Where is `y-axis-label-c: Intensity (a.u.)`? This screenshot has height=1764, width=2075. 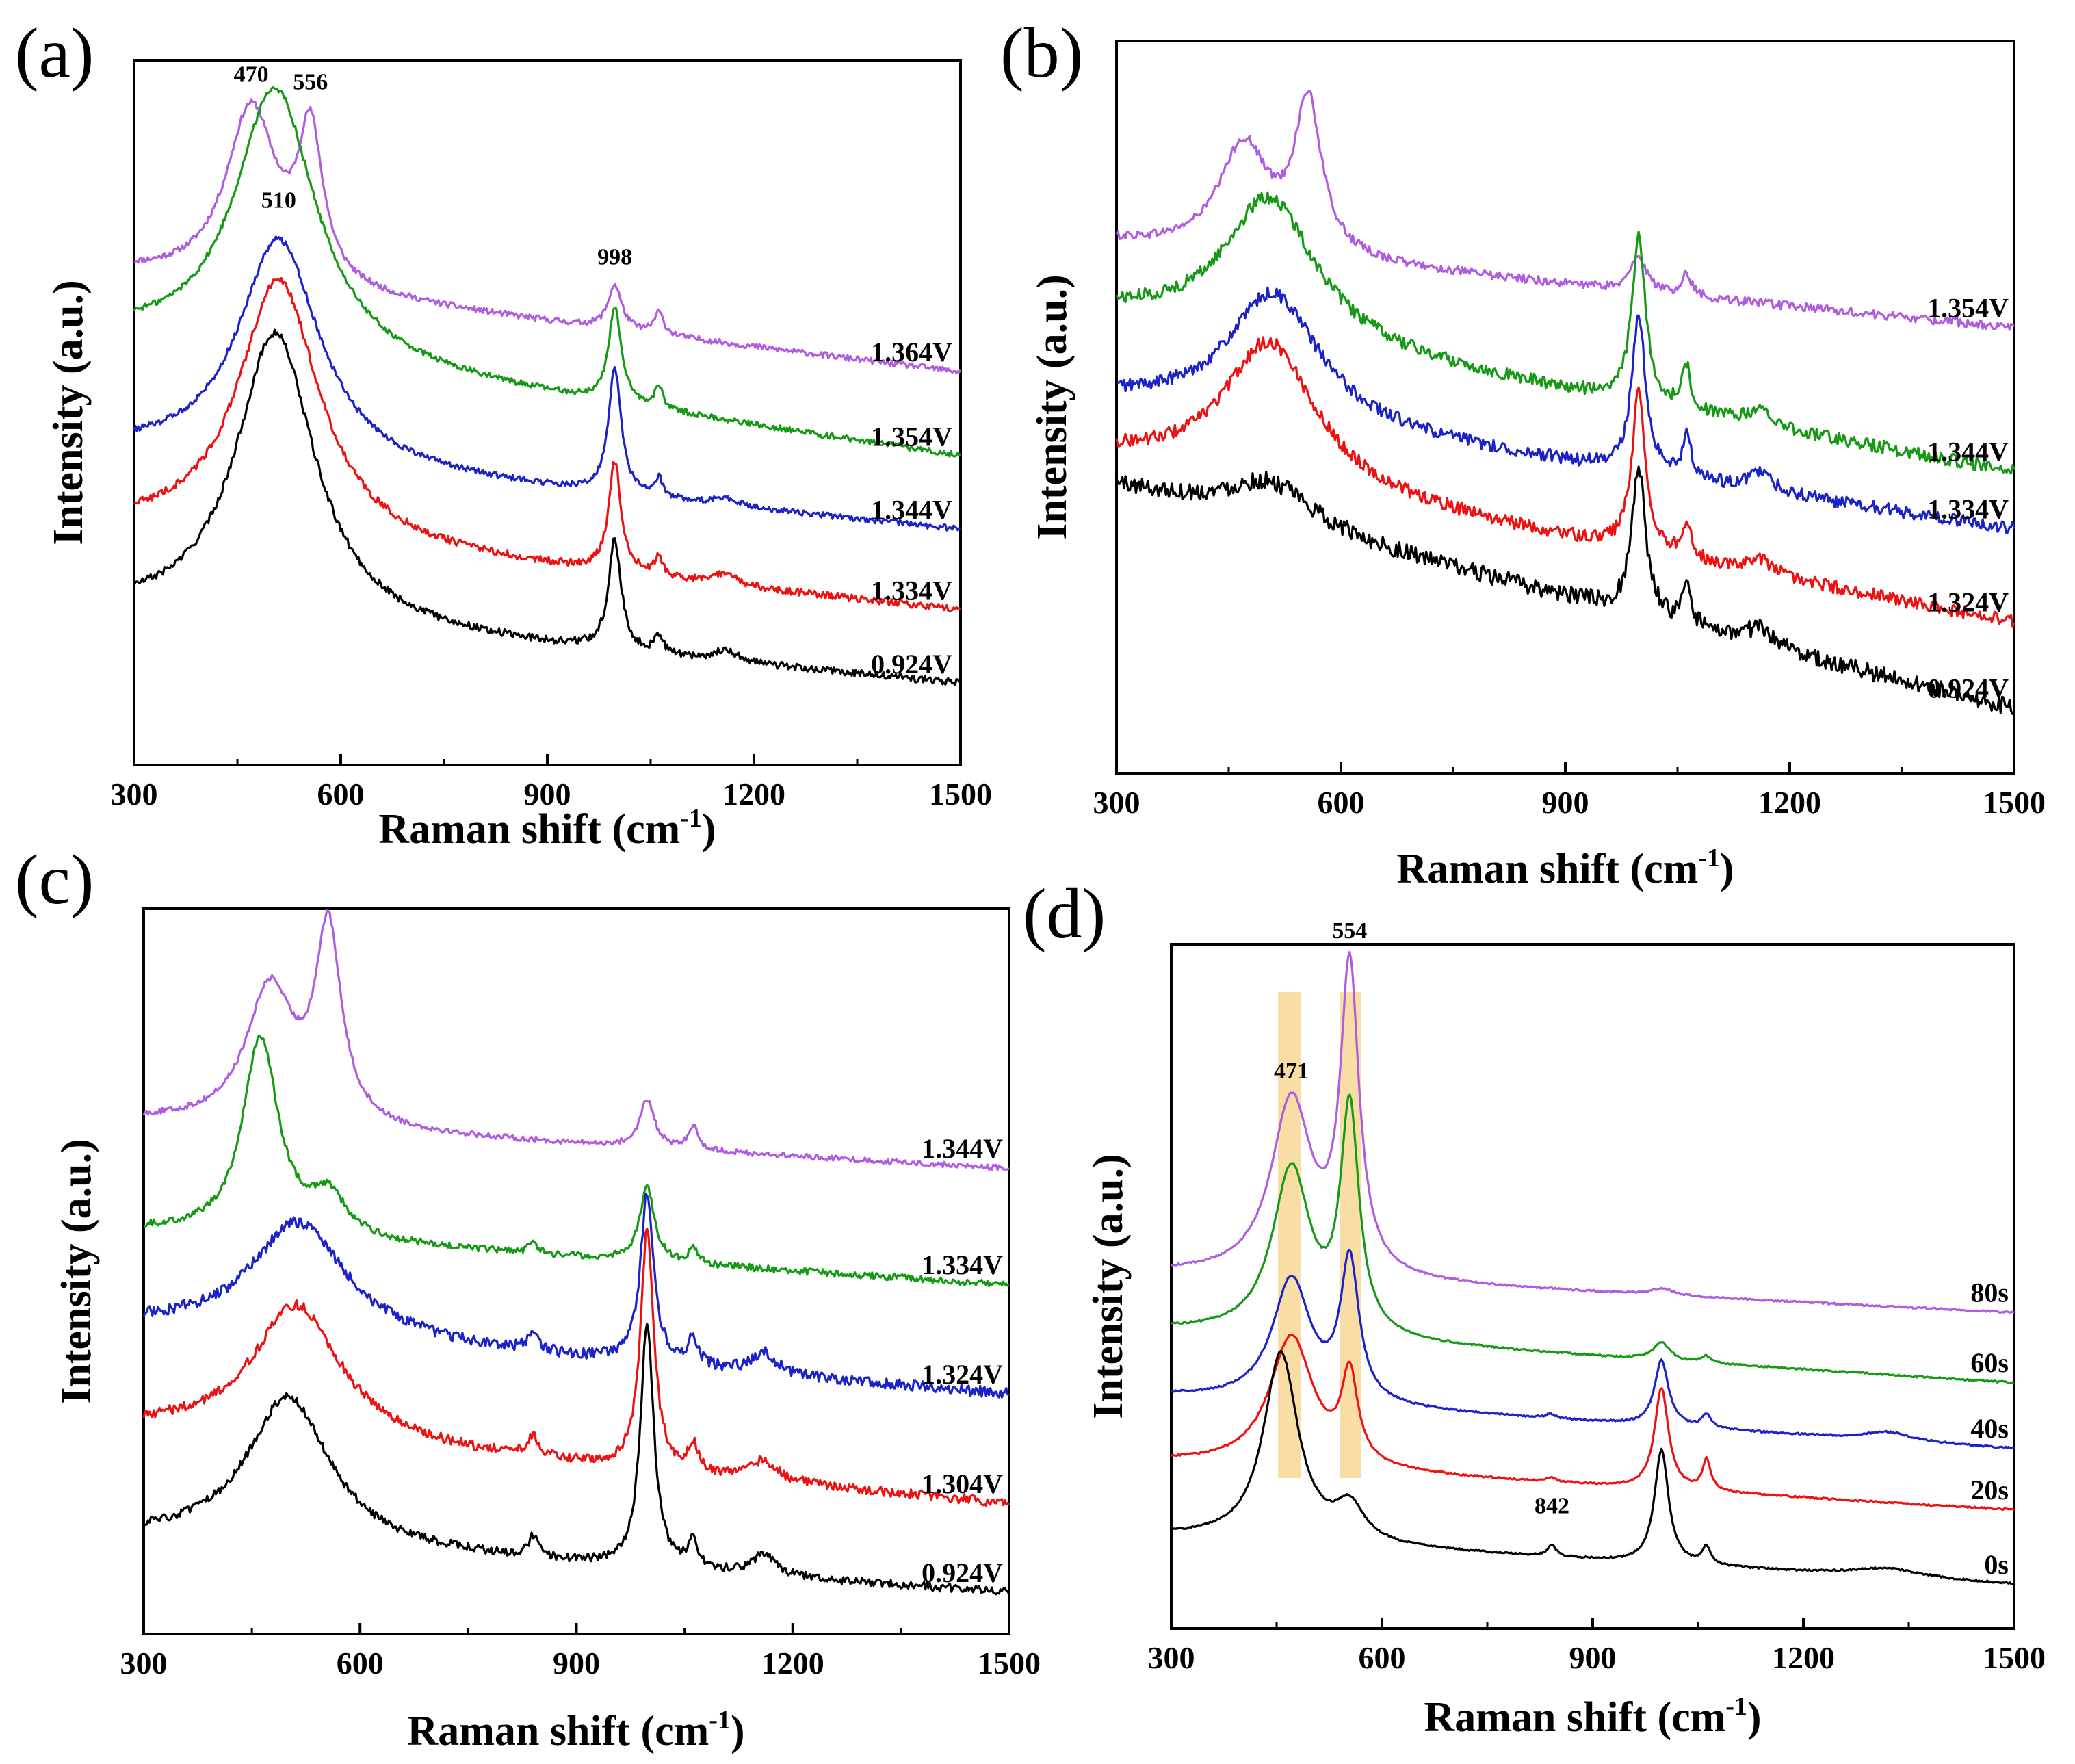 y-axis-label-c: Intensity (a.u.) is located at coordinates (76, 1271).